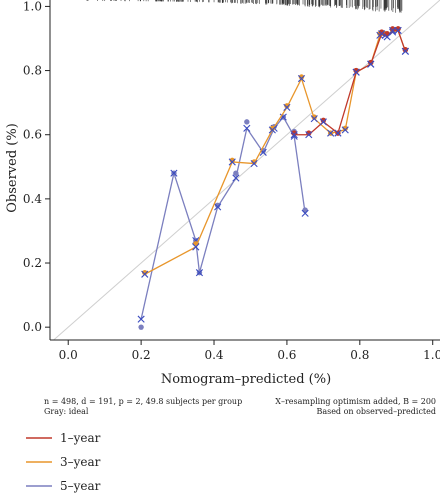 The width and height of the screenshot is (440, 500). Describe the element at coordinates (286, 355) in the screenshot. I see `x-tick-label: 0.6` at that location.